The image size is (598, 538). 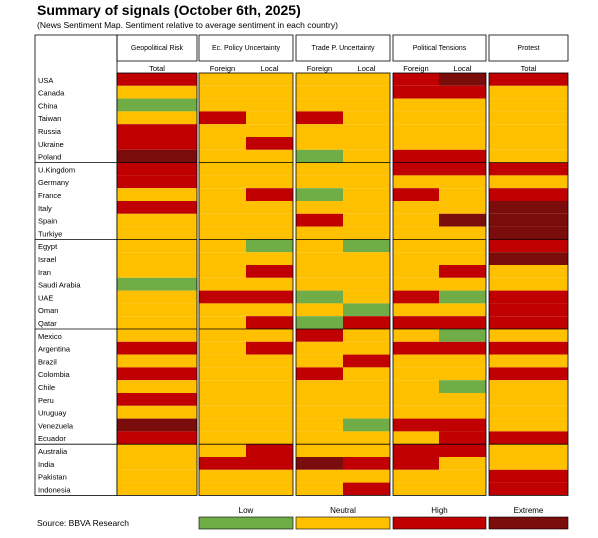 What do you see at coordinates (529, 510) in the screenshot?
I see `legend-label: Extreme` at bounding box center [529, 510].